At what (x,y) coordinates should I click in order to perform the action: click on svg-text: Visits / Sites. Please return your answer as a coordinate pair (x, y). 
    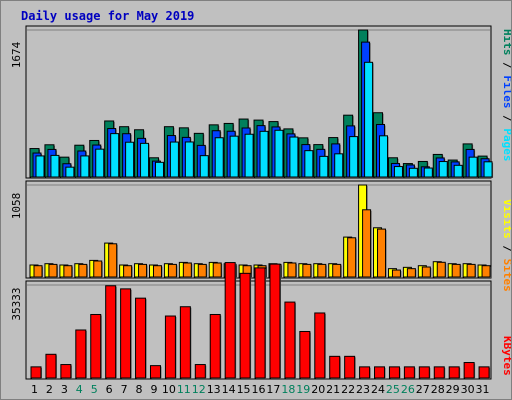
    Looking at the image, I should click on (506, 245).